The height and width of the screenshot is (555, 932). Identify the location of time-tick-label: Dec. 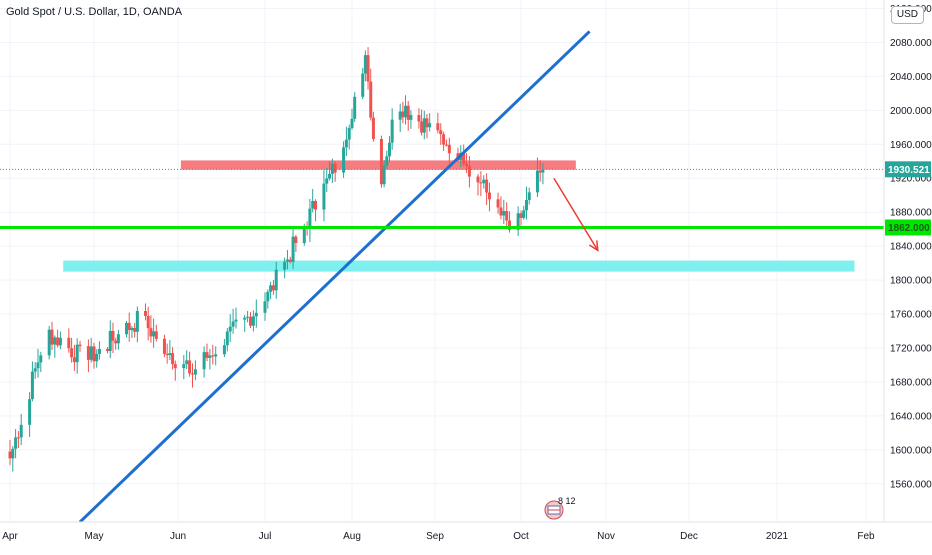
(689, 536).